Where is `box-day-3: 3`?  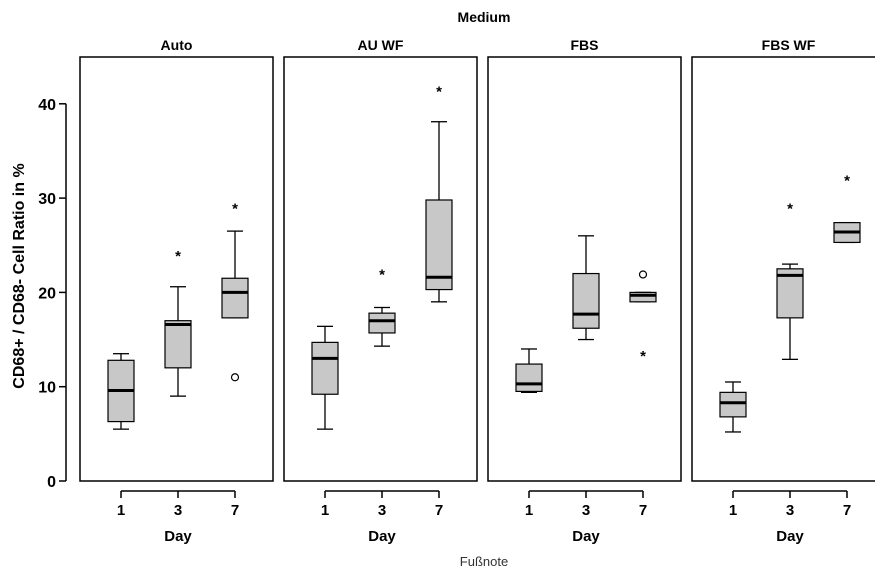 box-day-3: 3 is located at coordinates (586, 377).